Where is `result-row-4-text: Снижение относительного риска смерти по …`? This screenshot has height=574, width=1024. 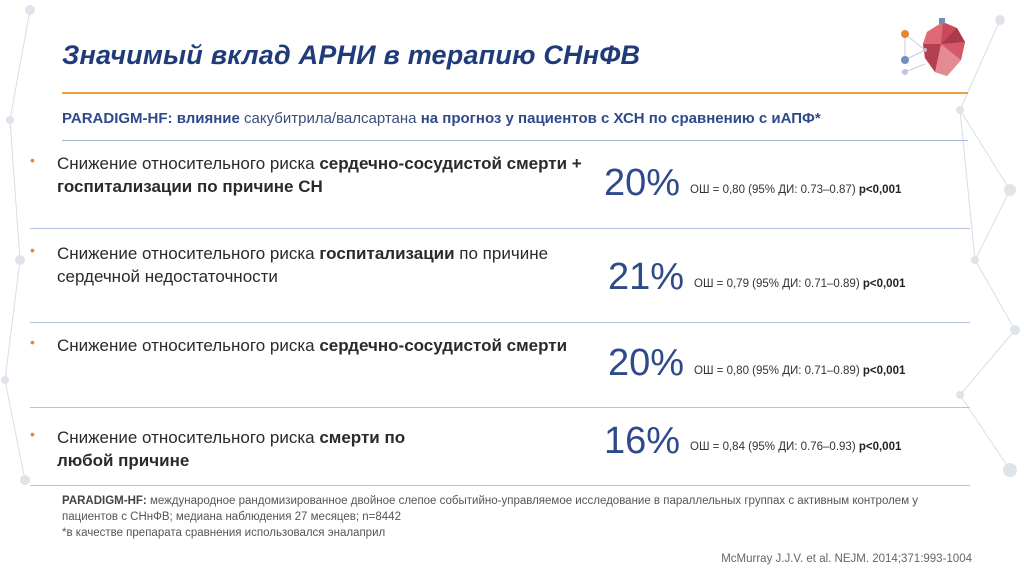 result-row-4-text: Снижение относительного риска смерти по … is located at coordinates (247, 449).